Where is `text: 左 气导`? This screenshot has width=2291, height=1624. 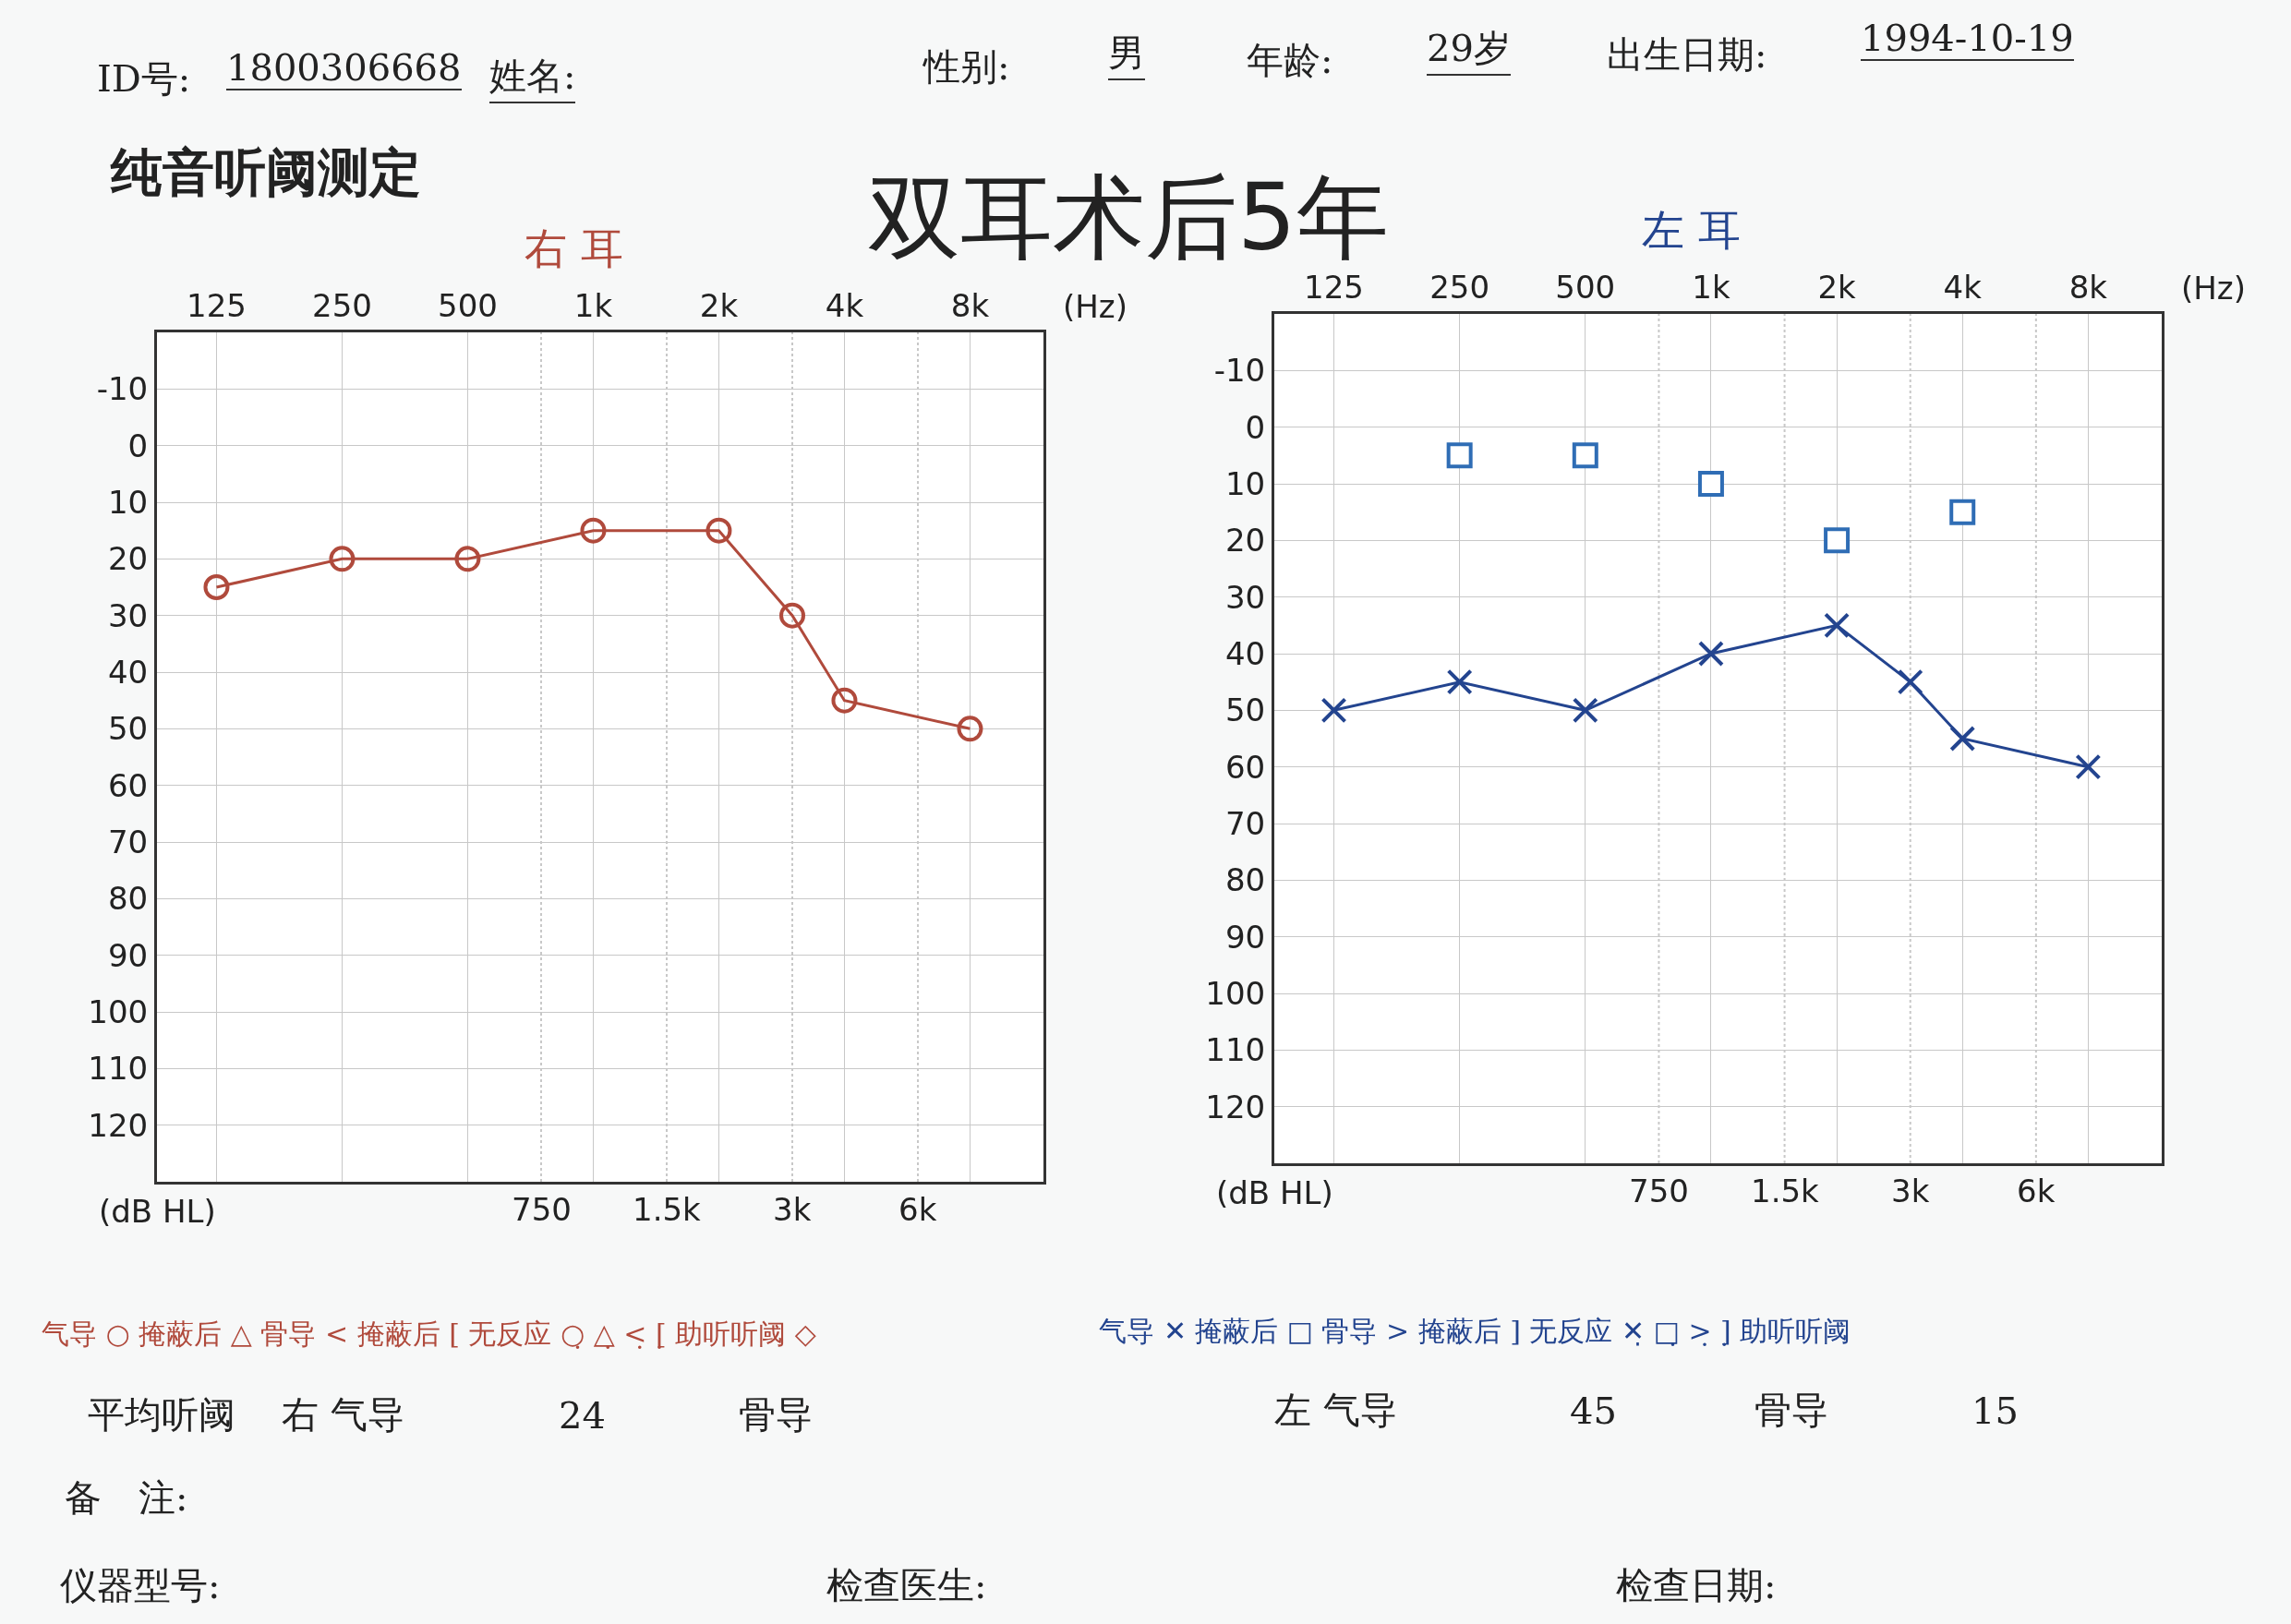 text: 左 气导 is located at coordinates (1335, 1410).